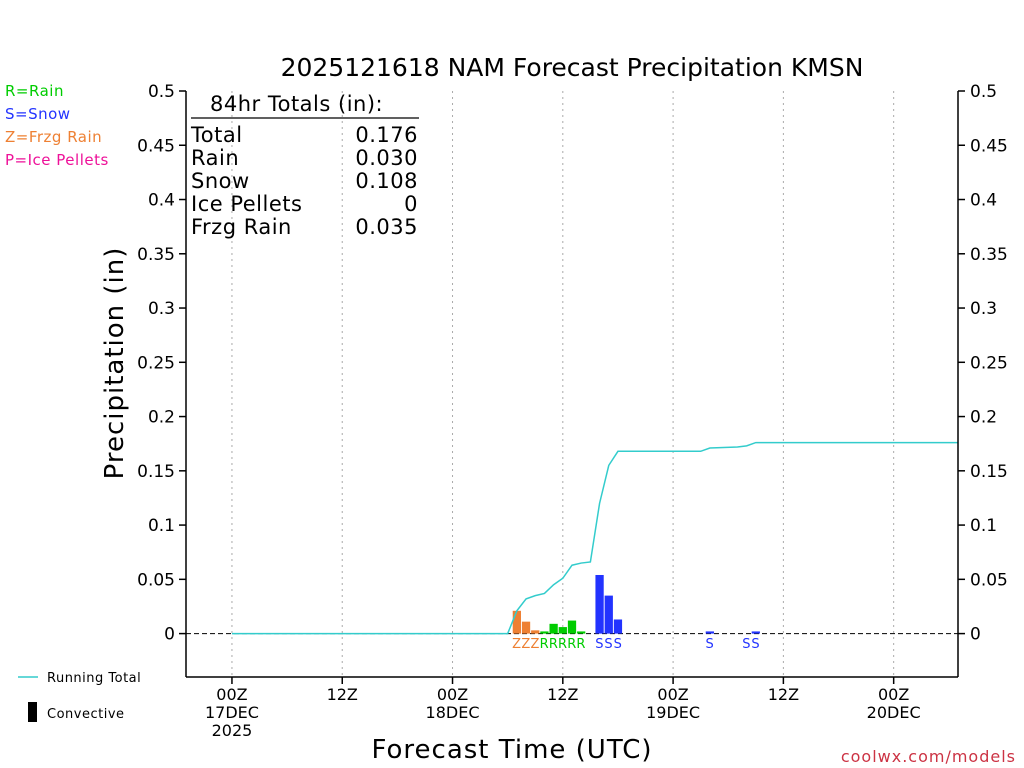  Describe the element at coordinates (156, 472) in the screenshot. I see `y-tick-label-left-3: 0.15` at that location.